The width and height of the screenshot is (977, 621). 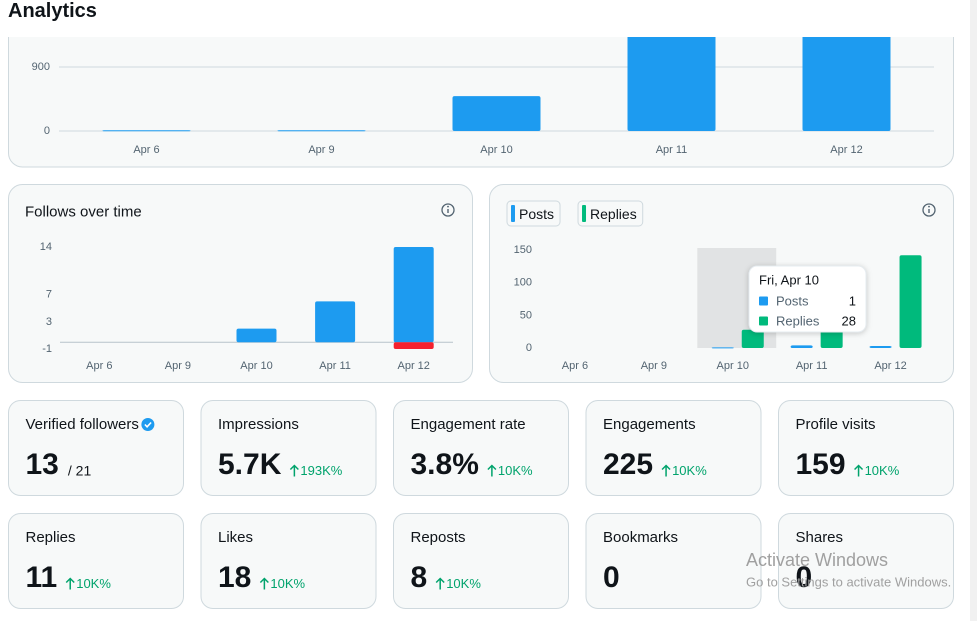 I want to click on stat-total: / 21, so click(x=80, y=471).